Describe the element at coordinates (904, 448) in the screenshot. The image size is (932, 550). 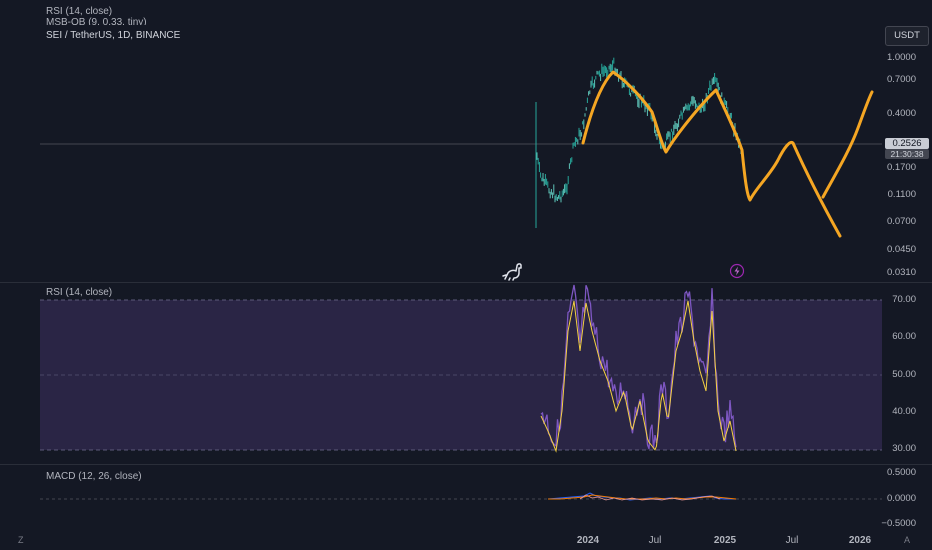
I see `rsi-axis-label: 30.00` at that location.